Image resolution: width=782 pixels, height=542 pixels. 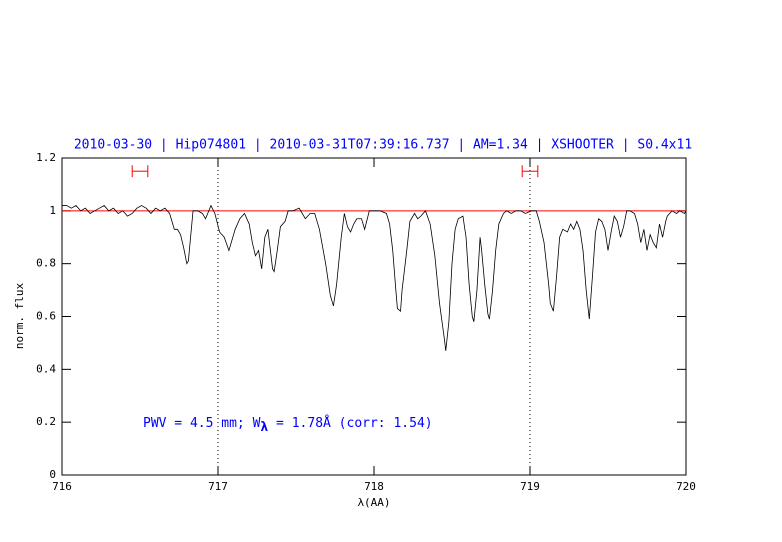 What do you see at coordinates (373, 502) in the screenshot?
I see `x-axis-label: λ(AA)` at bounding box center [373, 502].